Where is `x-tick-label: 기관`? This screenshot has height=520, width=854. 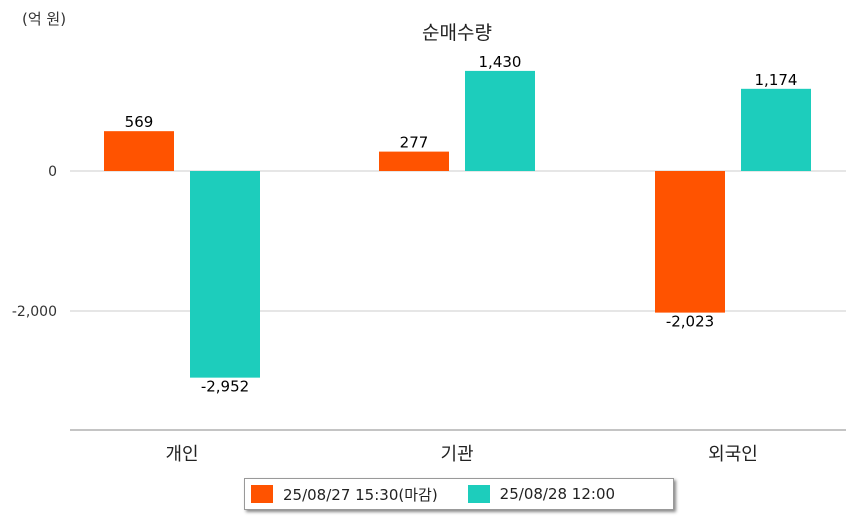 x-tick-label: 기관 is located at coordinates (456, 454).